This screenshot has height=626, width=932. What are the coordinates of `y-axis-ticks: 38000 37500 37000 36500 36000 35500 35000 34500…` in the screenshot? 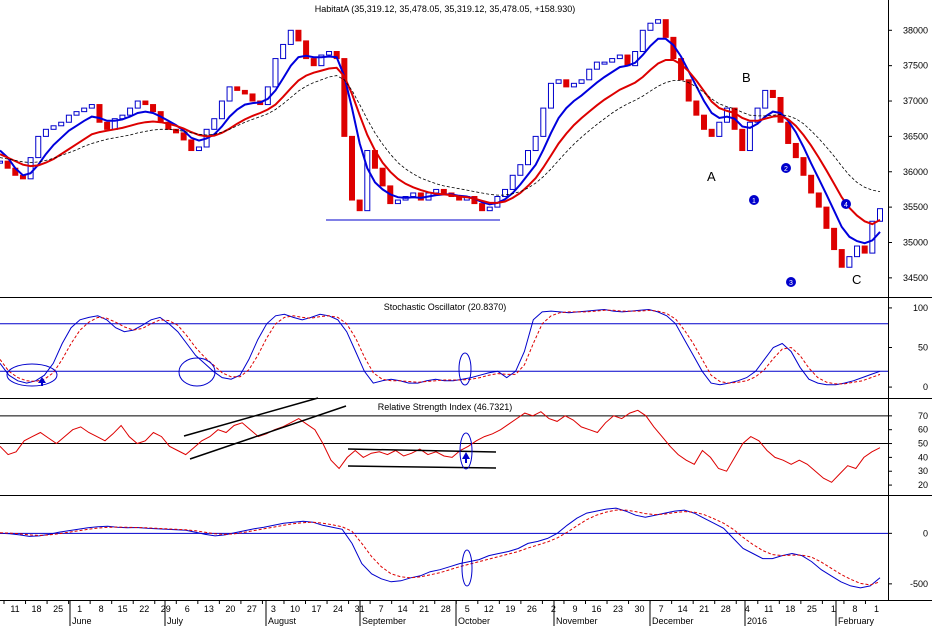 It's located at (908, 307).